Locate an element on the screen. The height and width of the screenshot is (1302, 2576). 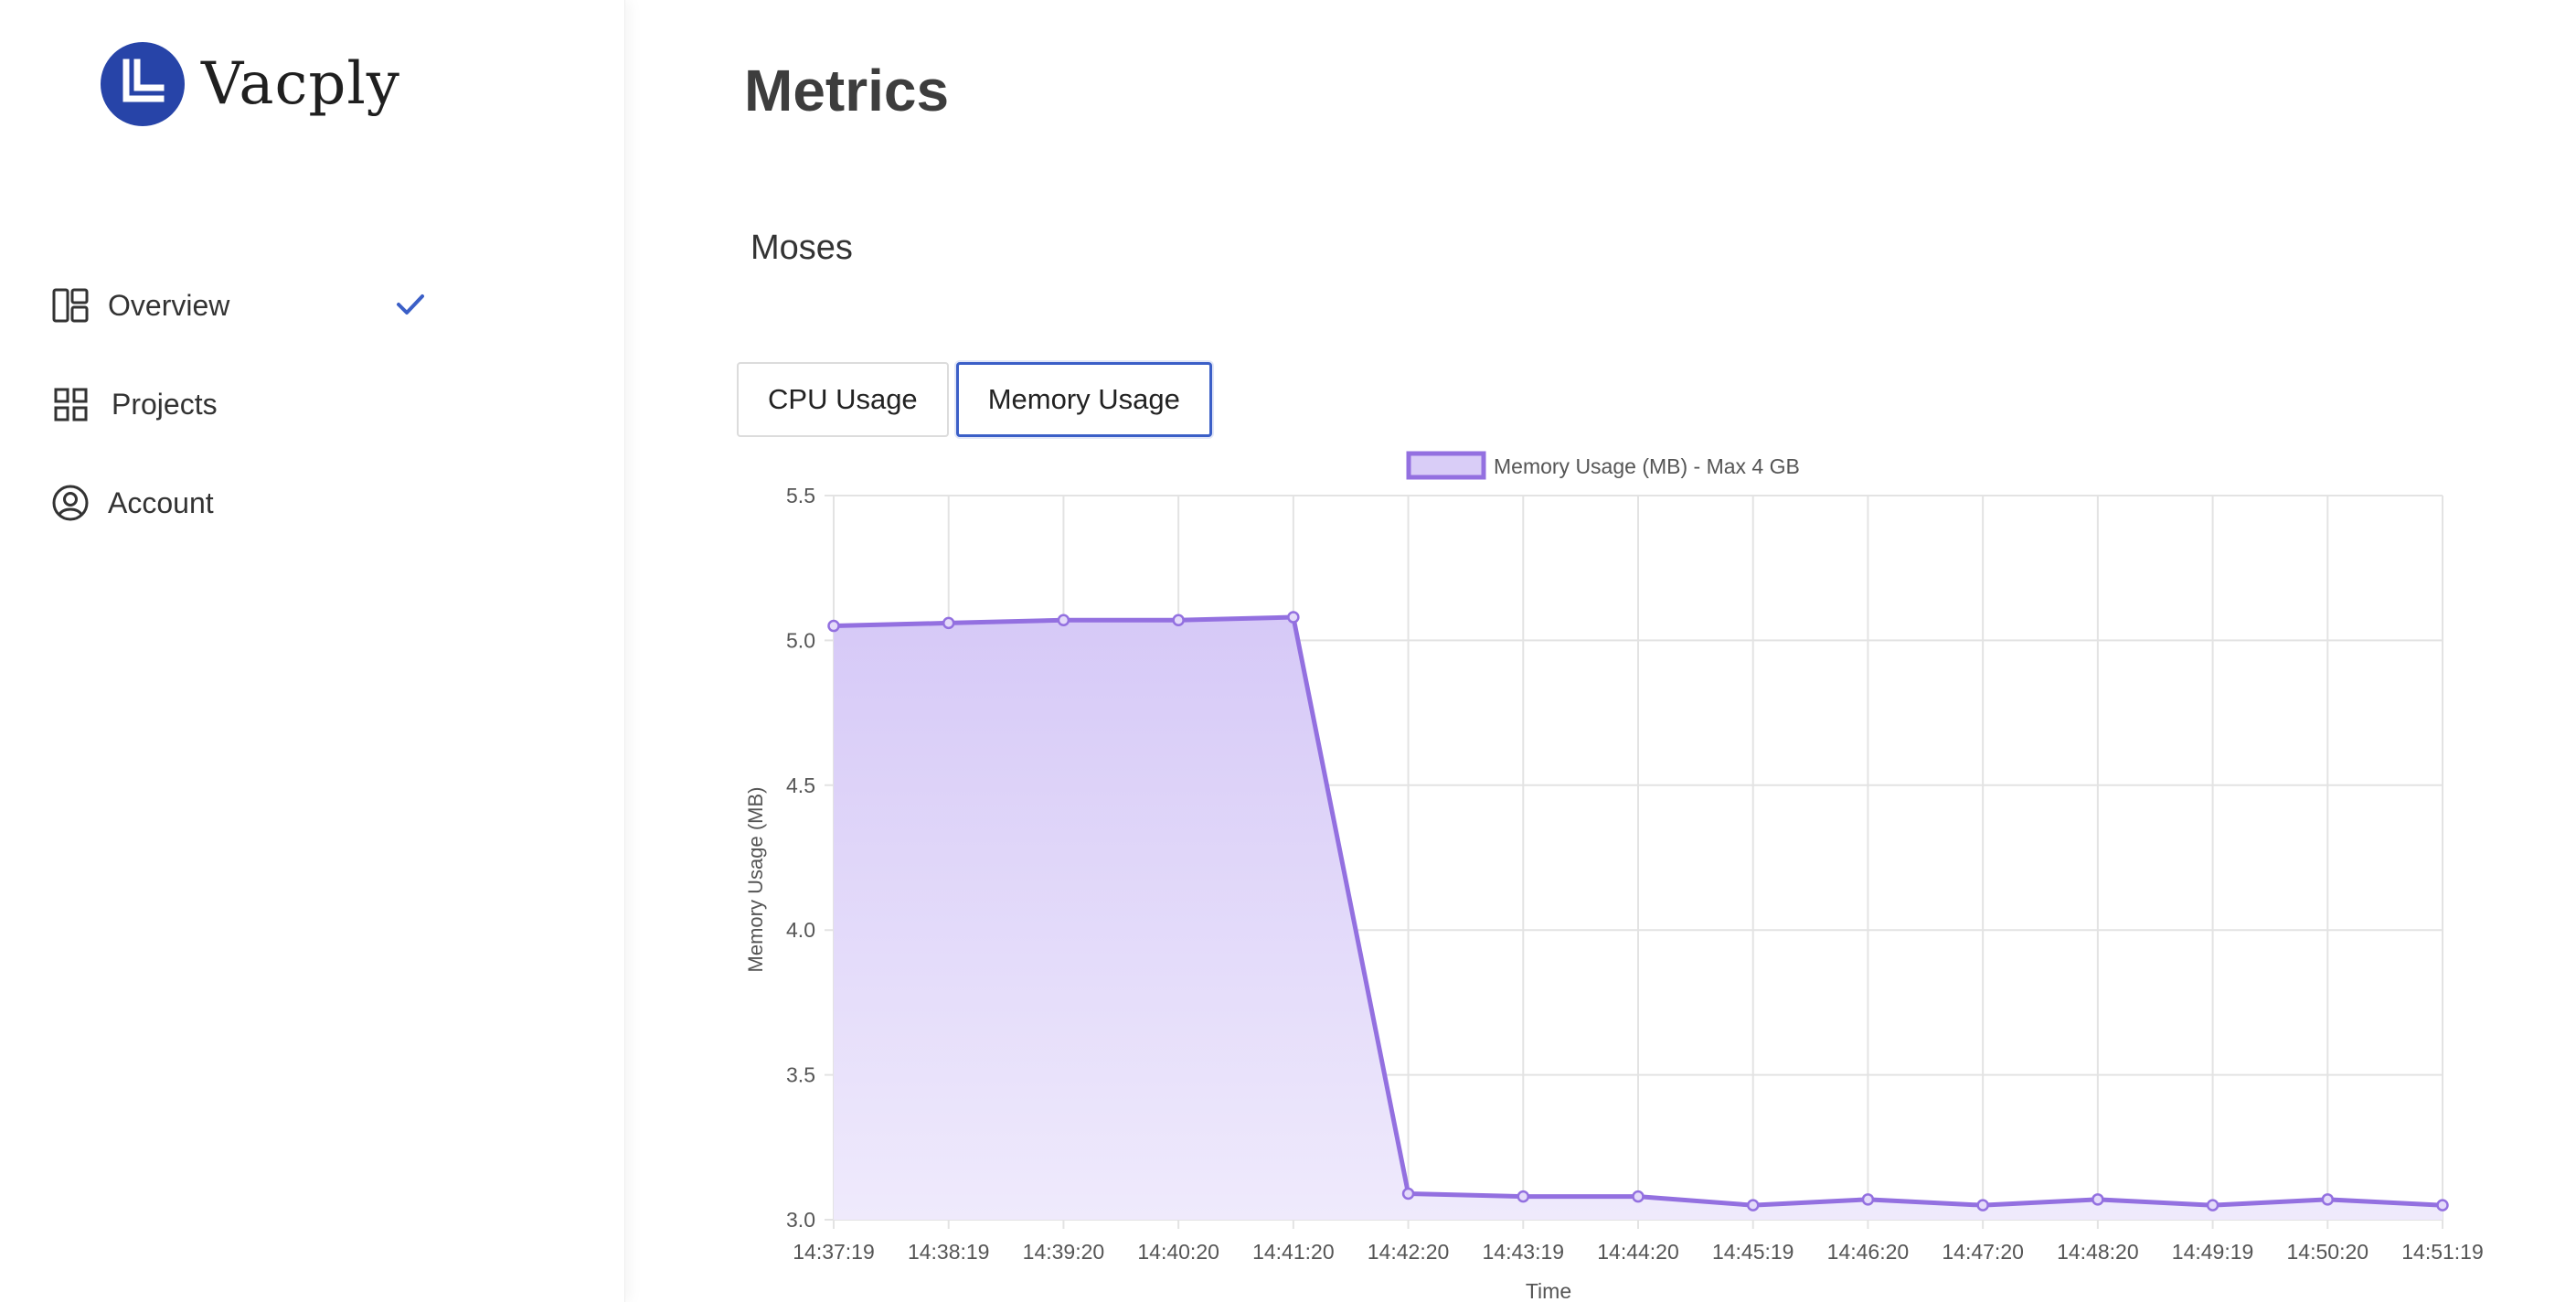
x-tick-label: 14:50:20 is located at coordinates (2328, 1252).